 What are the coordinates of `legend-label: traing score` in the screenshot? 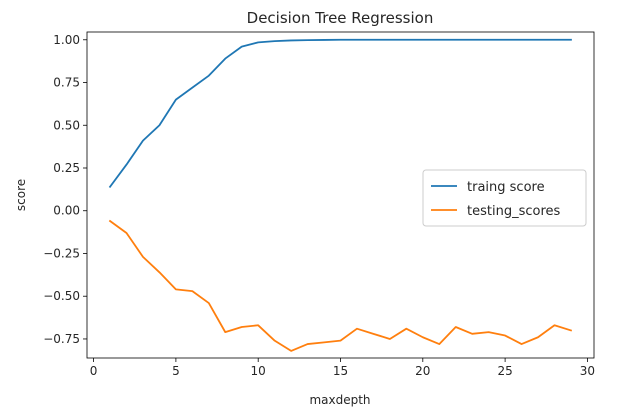 It's located at (506, 187).